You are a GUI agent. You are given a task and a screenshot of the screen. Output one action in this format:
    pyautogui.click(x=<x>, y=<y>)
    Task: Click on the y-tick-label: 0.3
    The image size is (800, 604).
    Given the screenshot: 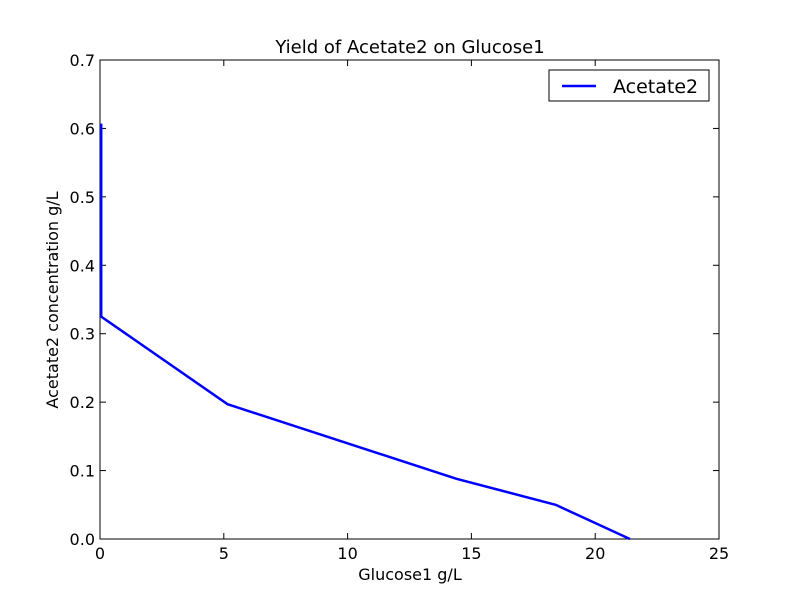 What is the action you would take?
    pyautogui.click(x=82, y=334)
    